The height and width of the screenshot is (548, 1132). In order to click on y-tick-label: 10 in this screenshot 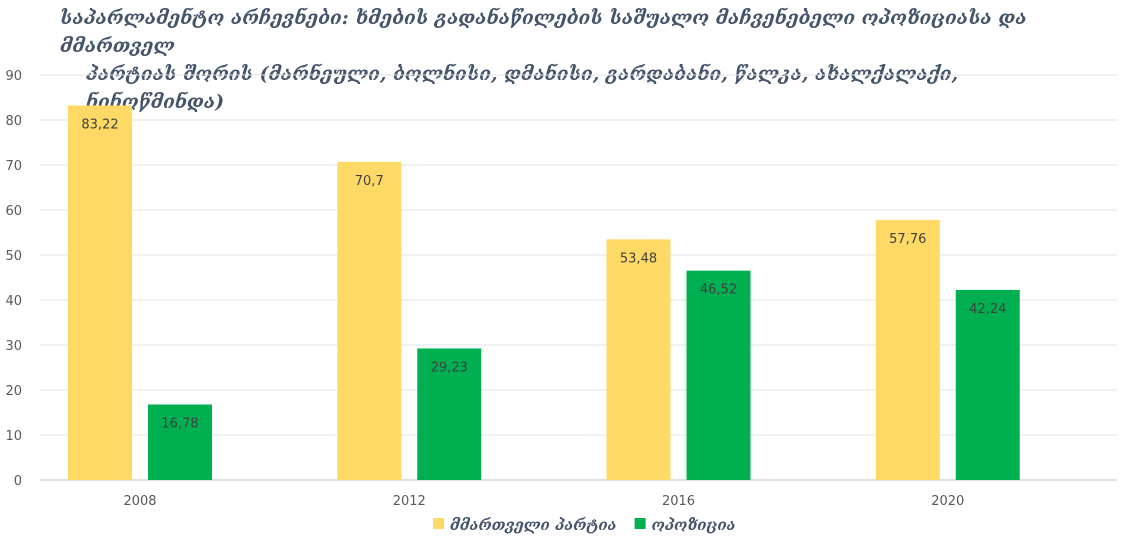, I will do `click(13, 436)`.